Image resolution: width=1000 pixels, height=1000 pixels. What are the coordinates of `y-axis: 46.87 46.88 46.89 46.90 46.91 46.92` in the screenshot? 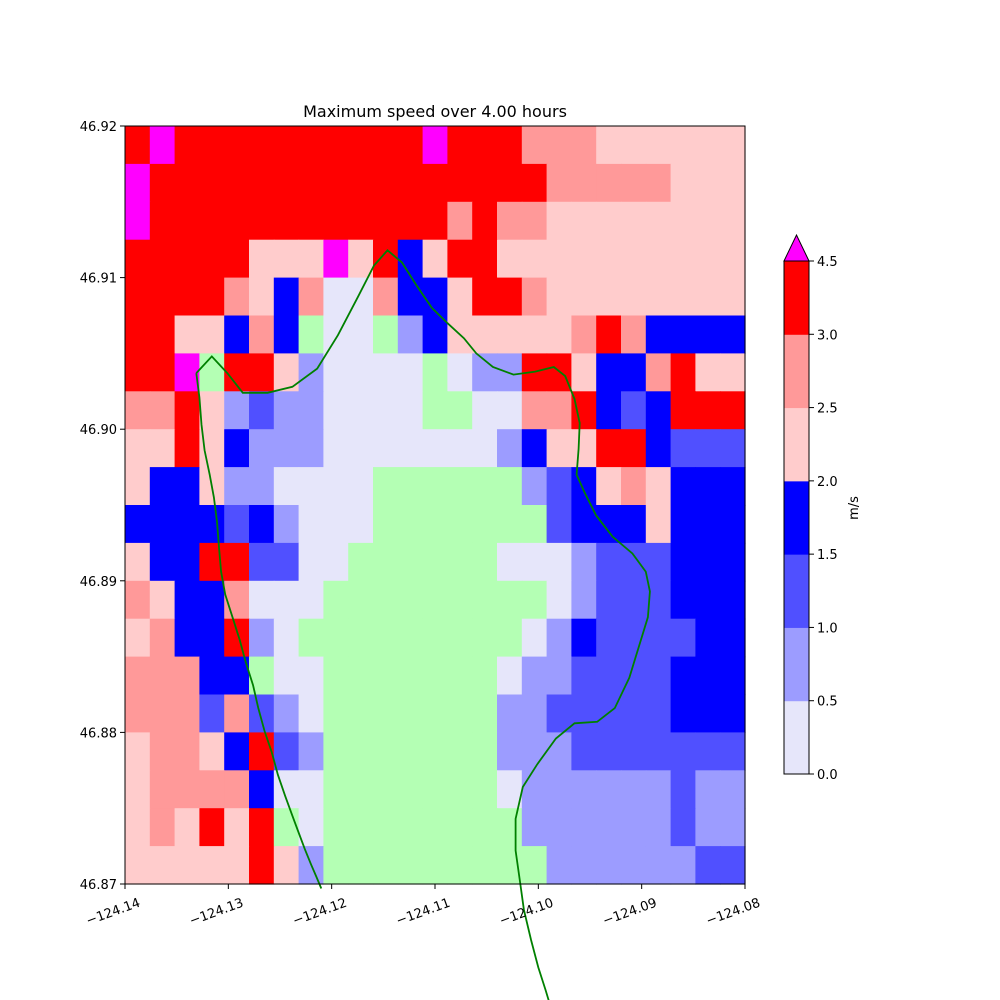 It's located at (102, 506).